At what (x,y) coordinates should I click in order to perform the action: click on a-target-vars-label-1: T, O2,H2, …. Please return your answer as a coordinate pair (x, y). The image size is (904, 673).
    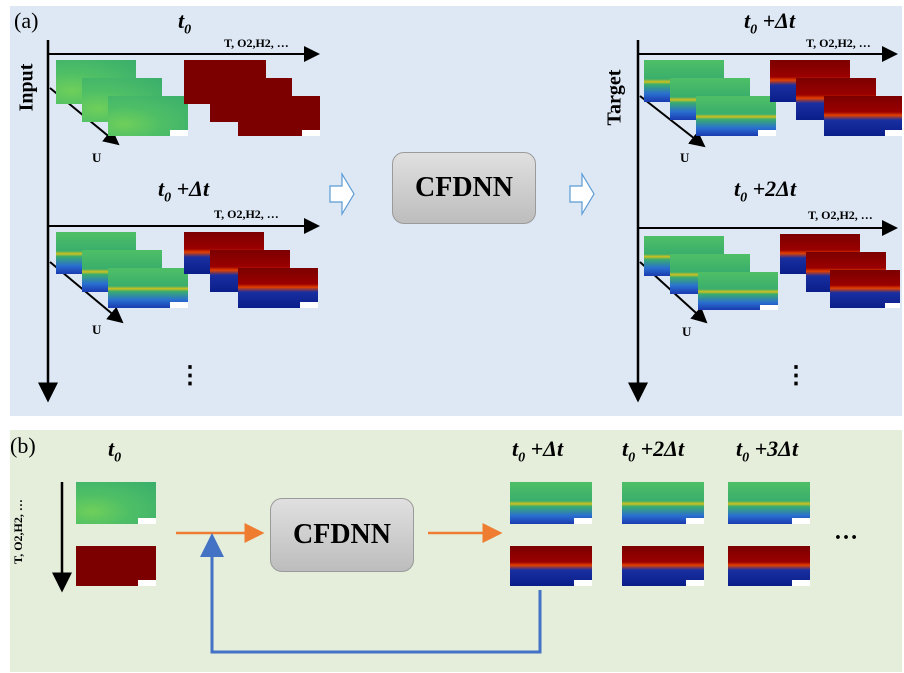
    Looking at the image, I should click on (838, 43).